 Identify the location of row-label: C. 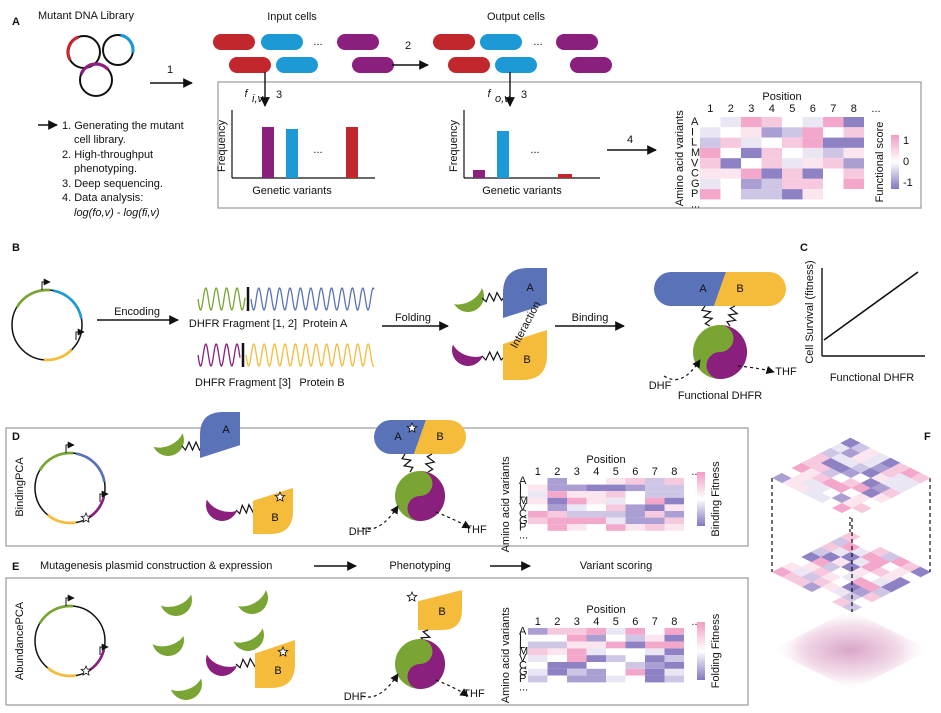
(523, 514).